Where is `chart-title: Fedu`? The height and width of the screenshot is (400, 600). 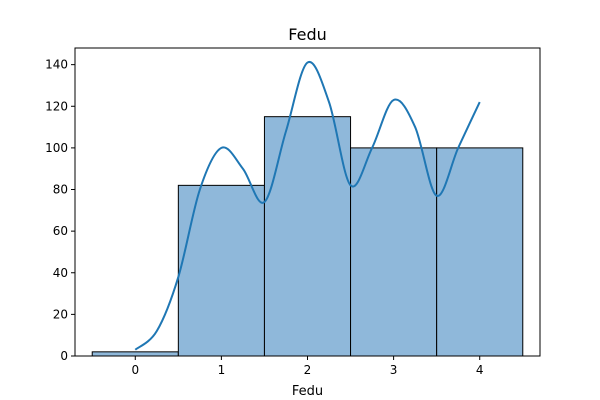 chart-title: Fedu is located at coordinates (307, 34).